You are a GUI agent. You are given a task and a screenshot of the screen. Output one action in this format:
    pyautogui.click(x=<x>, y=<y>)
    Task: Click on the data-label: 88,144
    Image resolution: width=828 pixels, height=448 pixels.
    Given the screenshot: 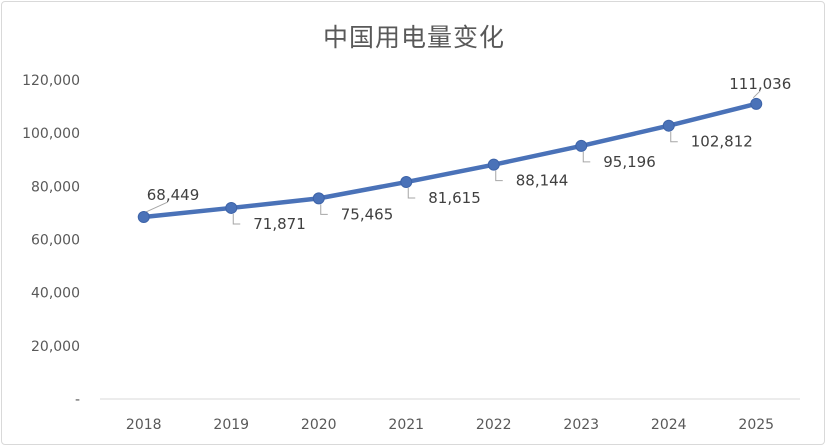 What is the action you would take?
    pyautogui.click(x=542, y=181)
    